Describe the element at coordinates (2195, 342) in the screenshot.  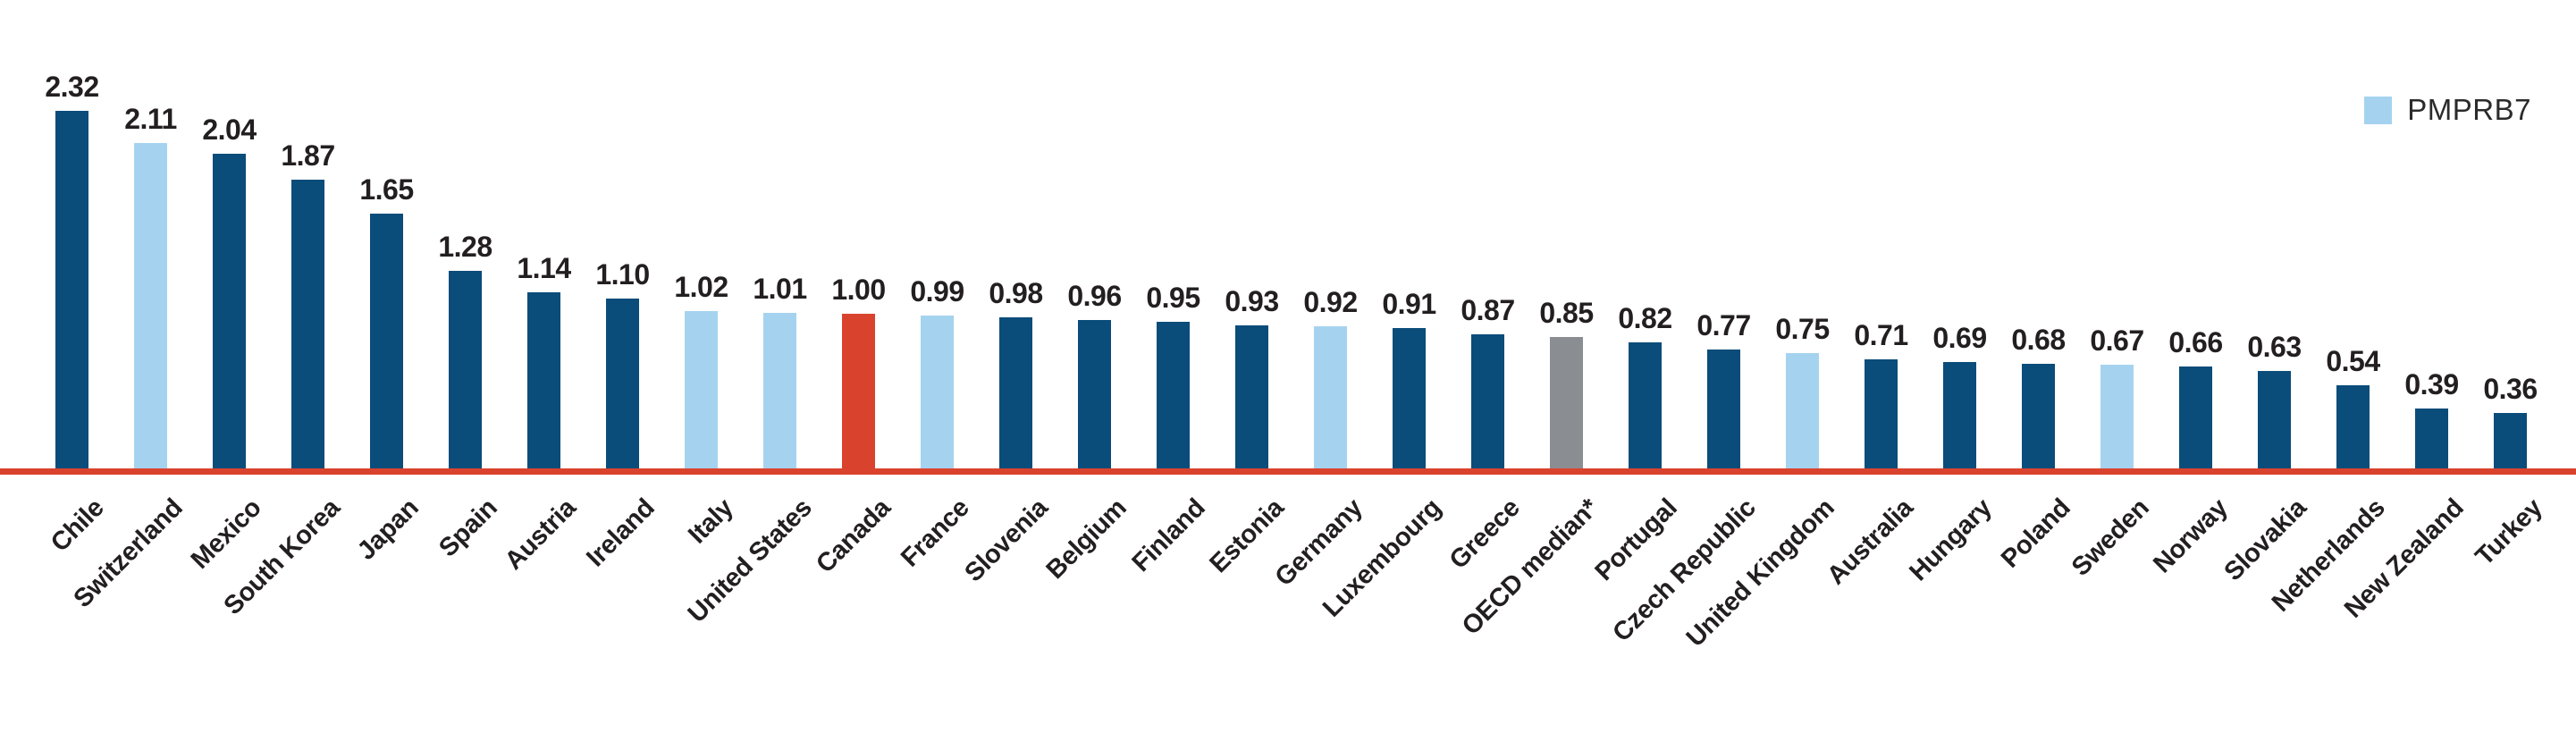
I see `value-label: 0.66` at that location.